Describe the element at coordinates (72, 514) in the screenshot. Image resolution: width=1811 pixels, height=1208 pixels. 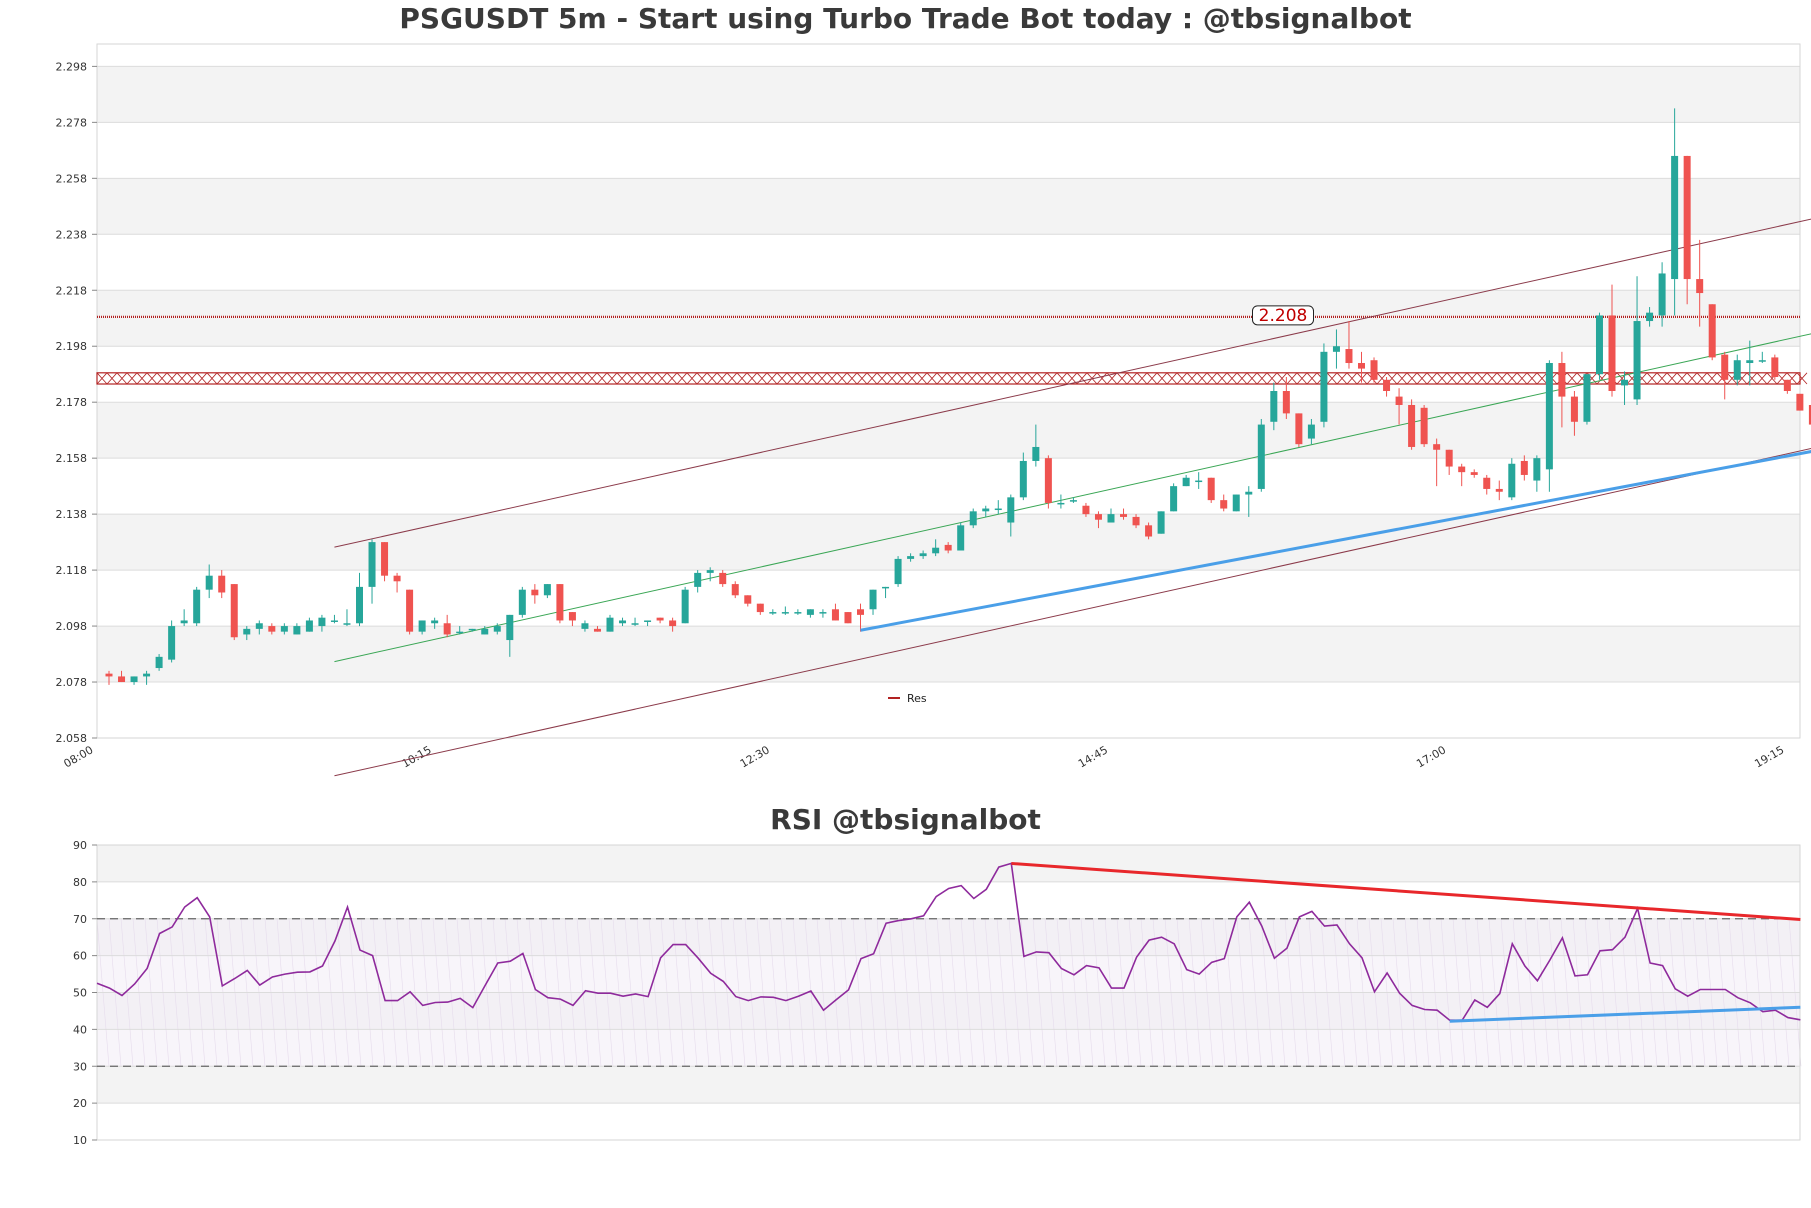
I see `price-y-tick-label: 2.138` at that location.